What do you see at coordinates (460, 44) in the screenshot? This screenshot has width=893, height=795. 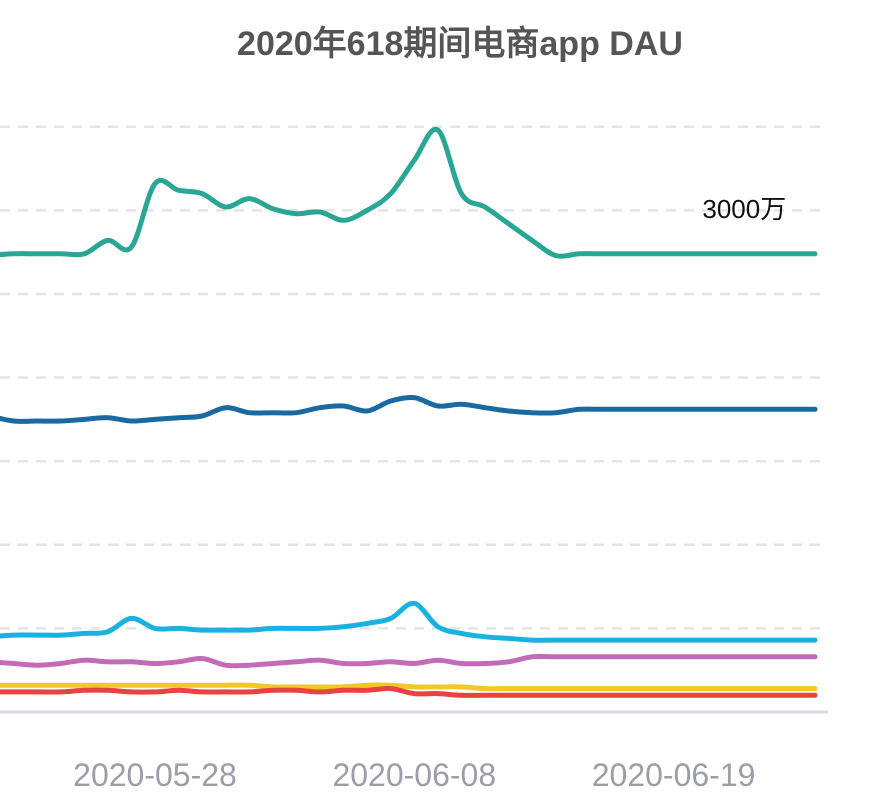 I see `chart-title: 2020年618期间电商app DAU` at bounding box center [460, 44].